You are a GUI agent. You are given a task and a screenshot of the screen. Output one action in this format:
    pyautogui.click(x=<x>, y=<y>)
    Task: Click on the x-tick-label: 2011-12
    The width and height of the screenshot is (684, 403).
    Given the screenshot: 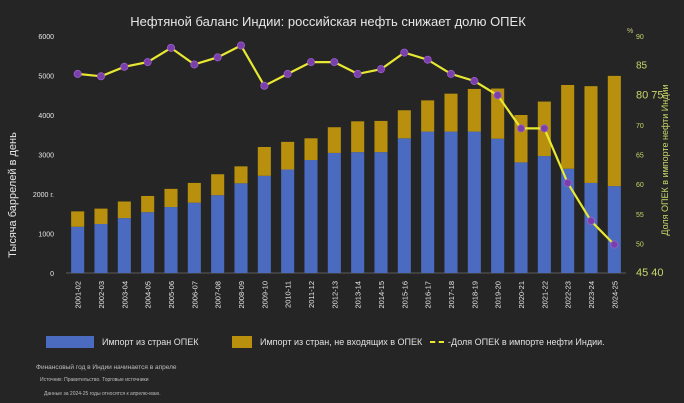 What is the action you would take?
    pyautogui.click(x=311, y=294)
    